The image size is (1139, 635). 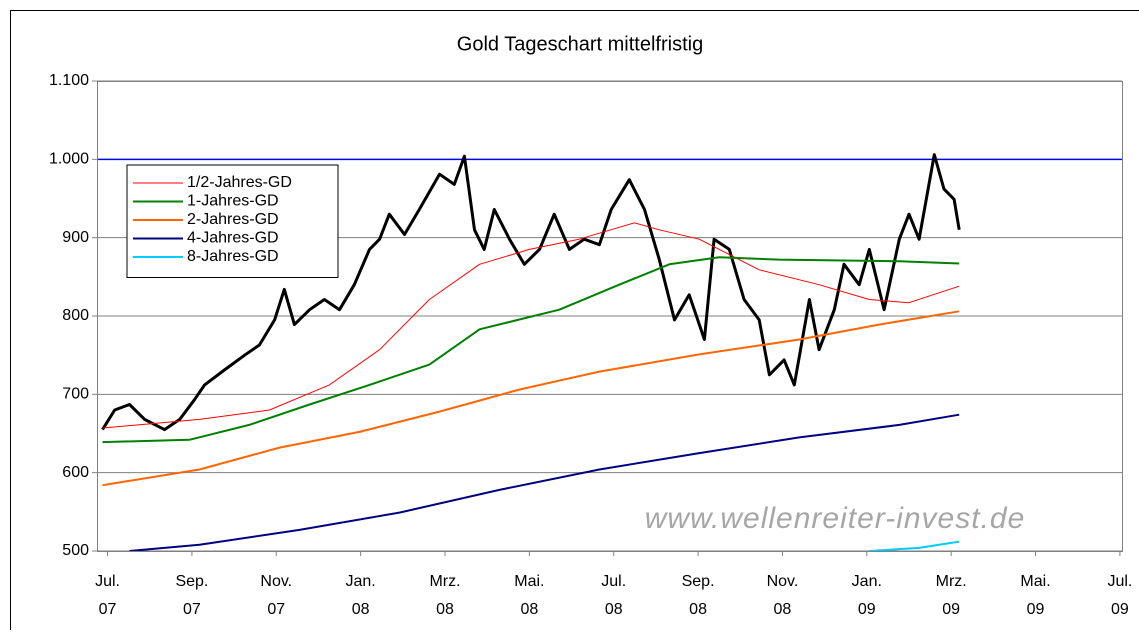 What do you see at coordinates (914, 546) in the screenshot?
I see `series-line` at bounding box center [914, 546].